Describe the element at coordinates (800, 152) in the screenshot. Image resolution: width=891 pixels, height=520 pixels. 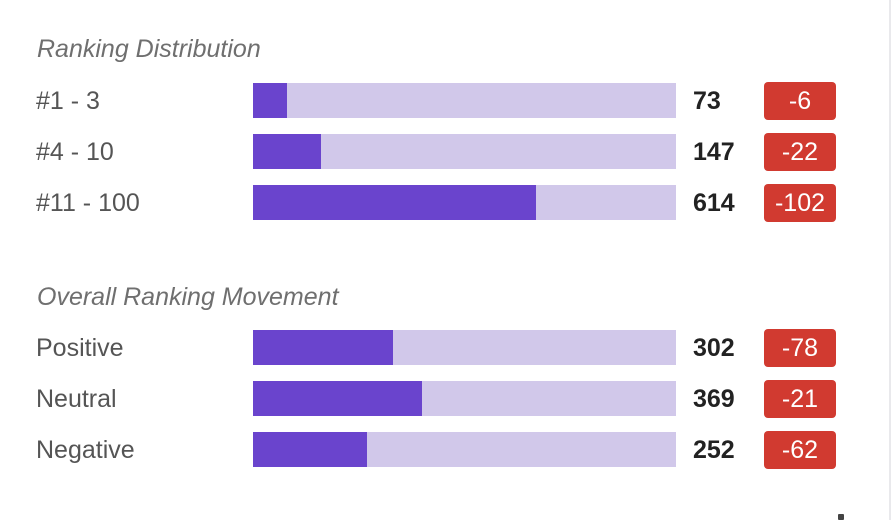
I see `delta-badge: -22` at that location.